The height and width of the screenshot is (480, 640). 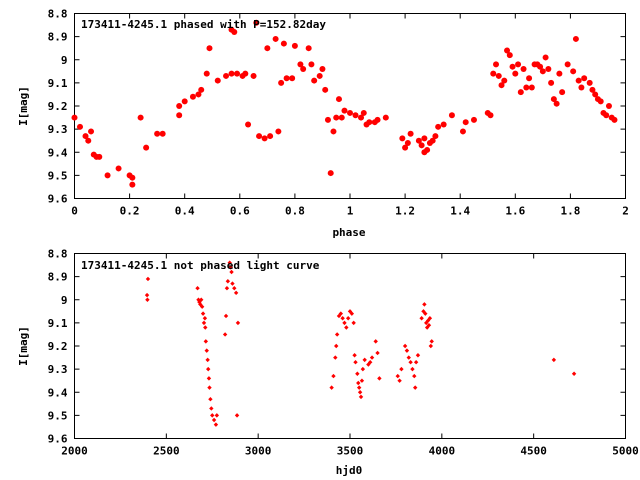 I want to click on y-tick-label: 8.8, so click(x=58, y=14).